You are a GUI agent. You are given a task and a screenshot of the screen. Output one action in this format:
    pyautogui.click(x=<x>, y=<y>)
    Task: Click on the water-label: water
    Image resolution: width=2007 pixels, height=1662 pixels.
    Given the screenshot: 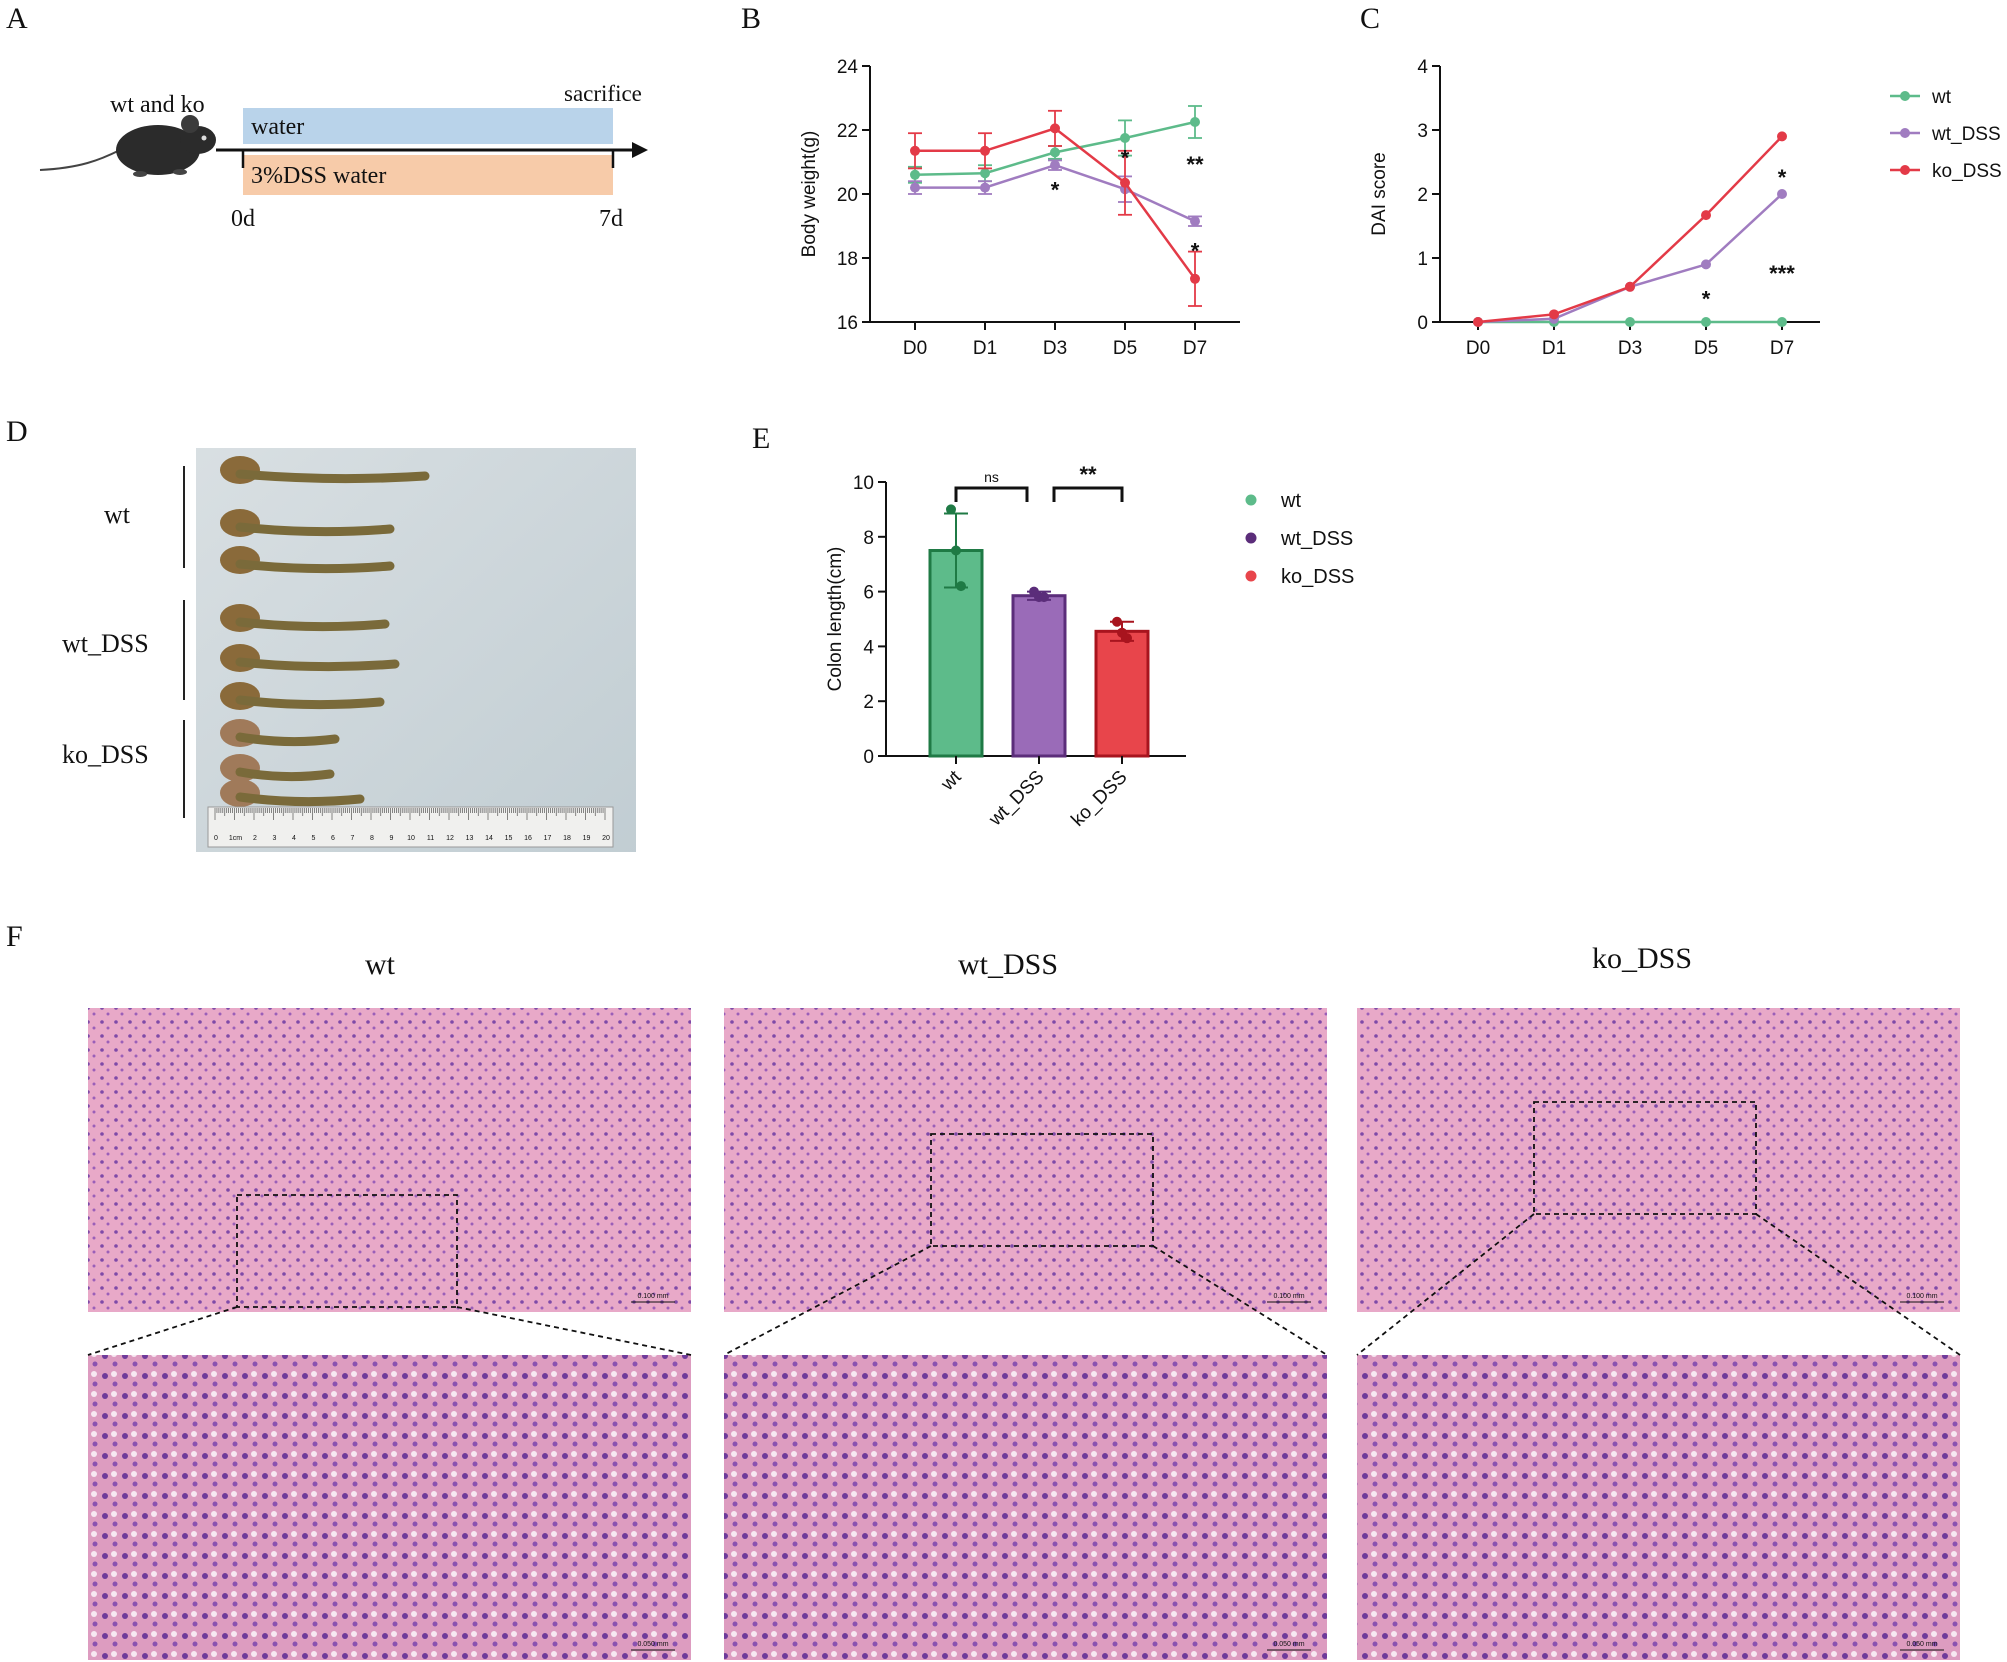 What is the action you would take?
    pyautogui.click(x=277, y=127)
    